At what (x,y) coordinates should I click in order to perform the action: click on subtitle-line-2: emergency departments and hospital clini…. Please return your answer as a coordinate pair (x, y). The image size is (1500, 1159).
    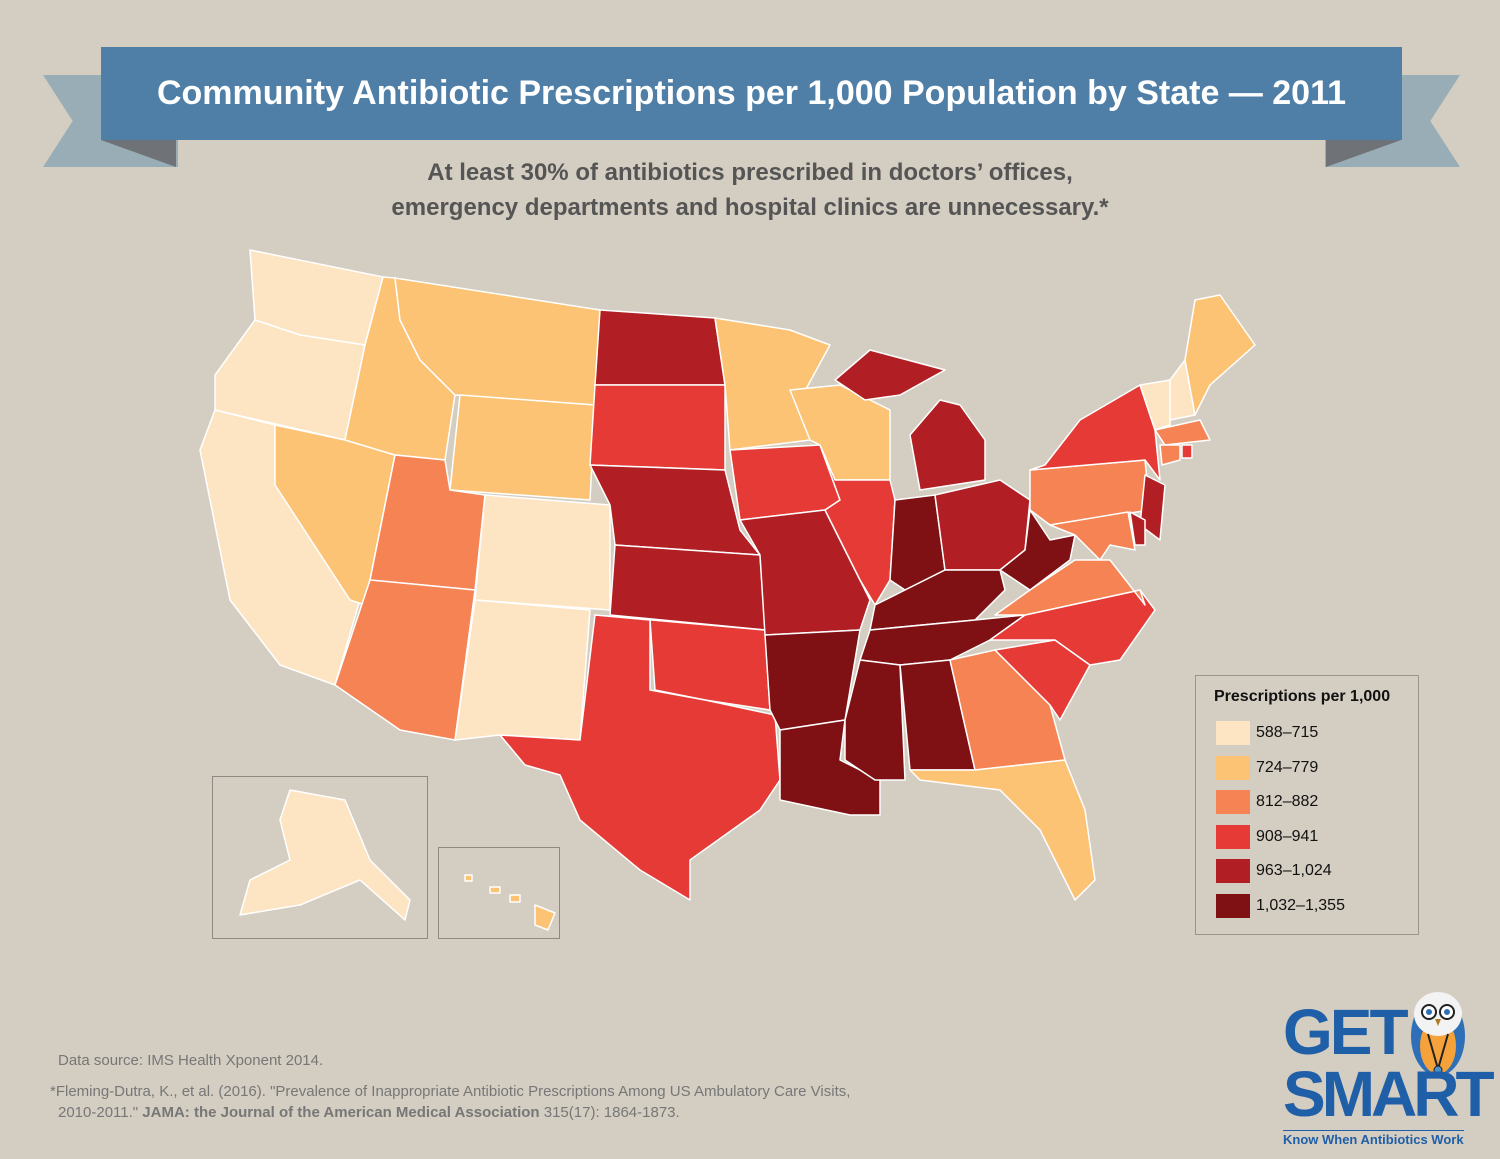
    Looking at the image, I should click on (750, 207).